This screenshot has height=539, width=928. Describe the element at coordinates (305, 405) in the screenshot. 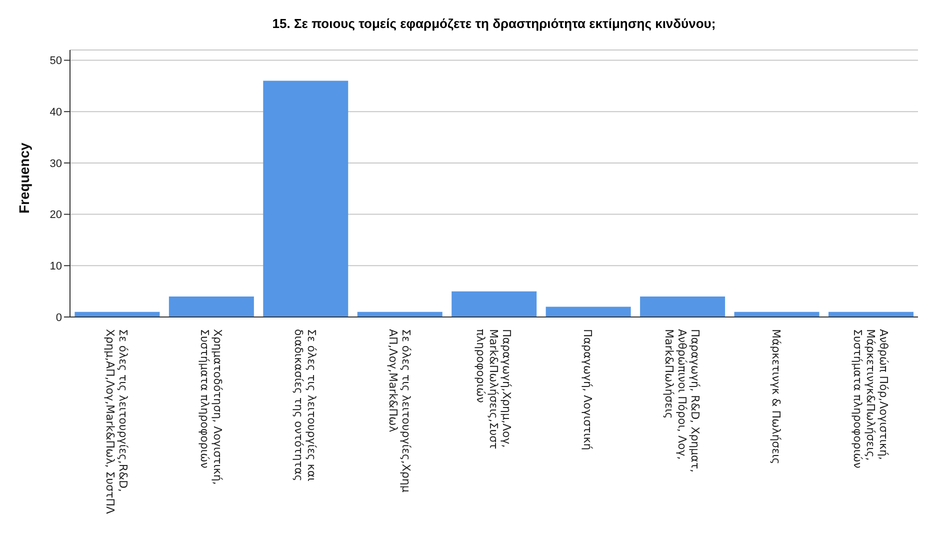

I see `x-tick-label: Σε όλες τις λειτουργίες και διαδικασίες της οντότητας` at that location.